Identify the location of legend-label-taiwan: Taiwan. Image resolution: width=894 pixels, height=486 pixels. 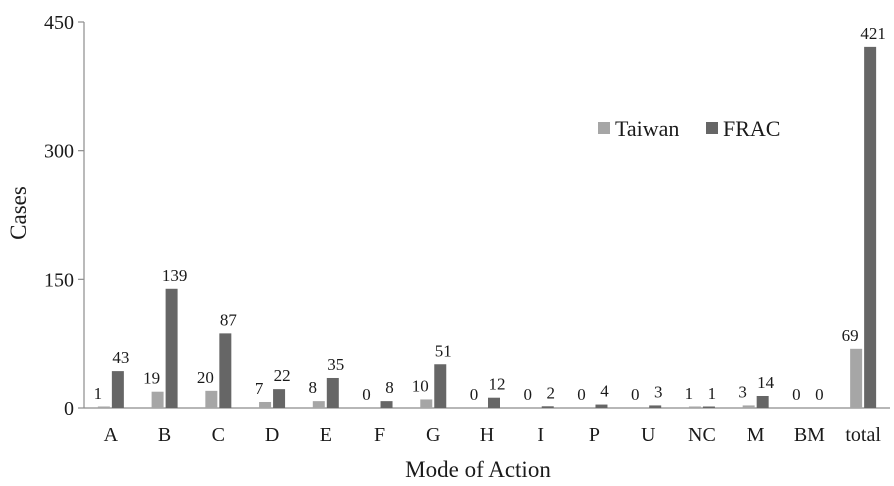
(647, 128).